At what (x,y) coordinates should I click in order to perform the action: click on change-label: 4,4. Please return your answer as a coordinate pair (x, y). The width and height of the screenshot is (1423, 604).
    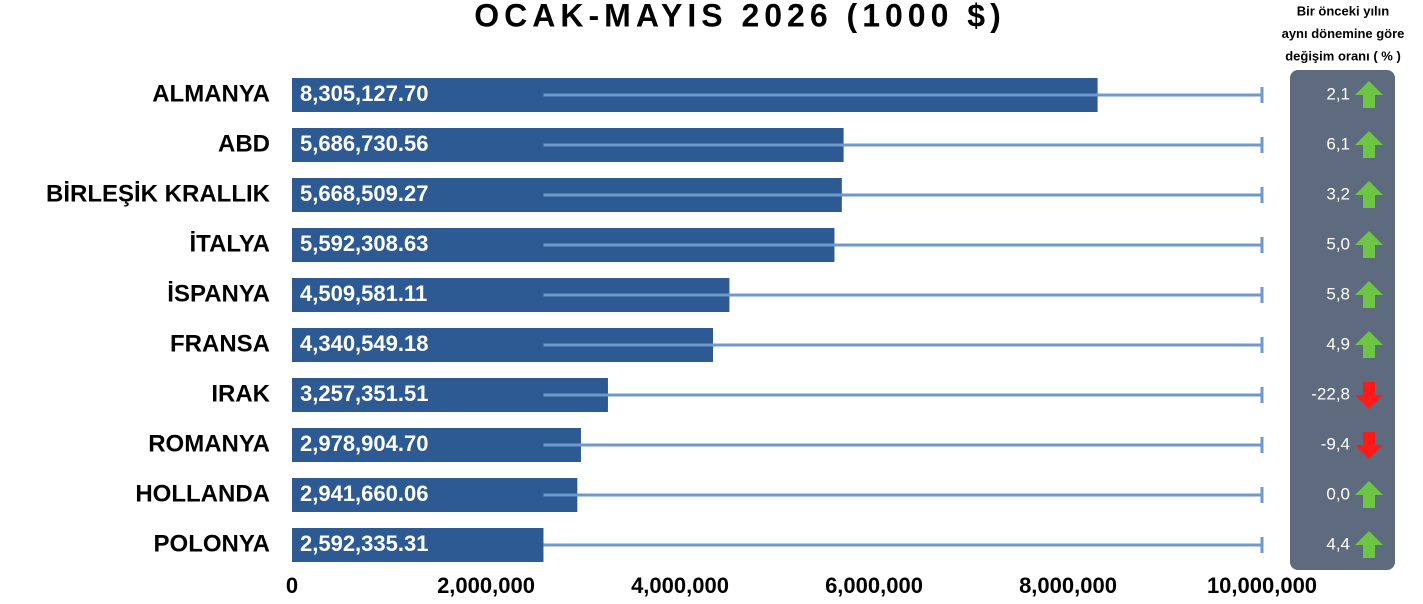
    Looking at the image, I should click on (1338, 543).